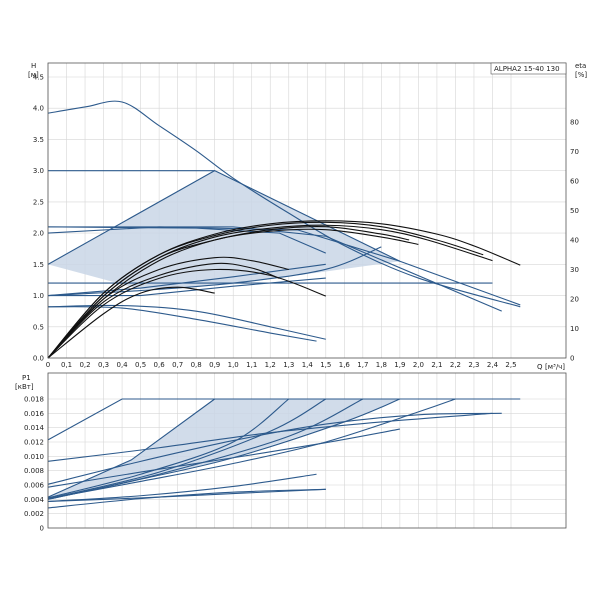  I want to click on power-y-tick-label: 0.010, so click(34, 457).